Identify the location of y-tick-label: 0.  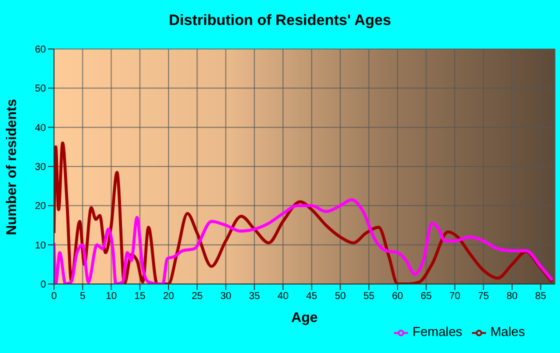
(43, 285).